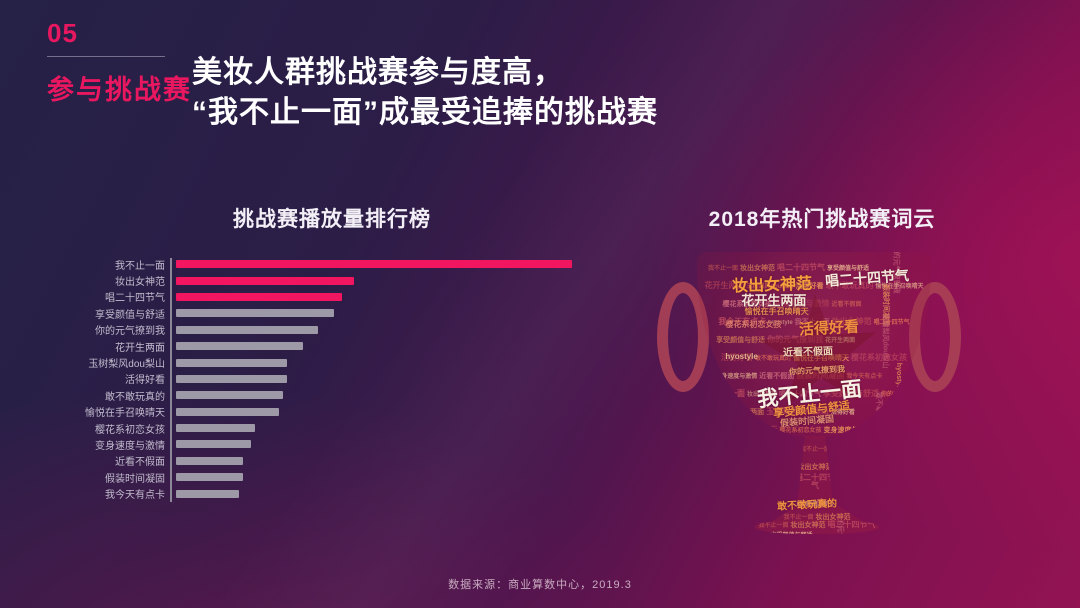 The height and width of the screenshot is (608, 1080). Describe the element at coordinates (140, 348) in the screenshot. I see `bar-label: 花开生两面` at that location.